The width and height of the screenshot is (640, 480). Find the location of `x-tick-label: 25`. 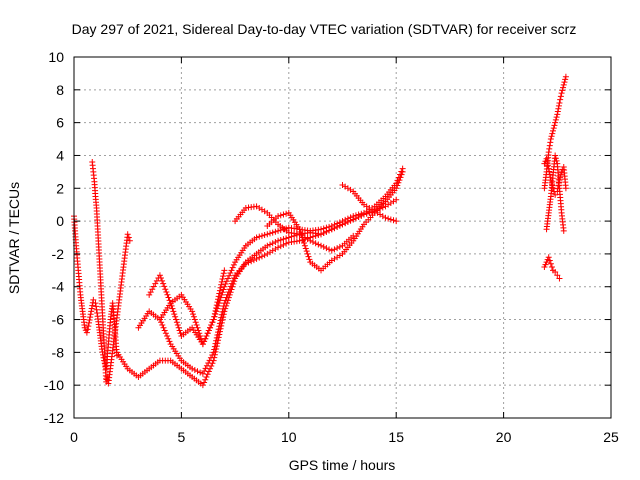

x-tick-label: 25 is located at coordinates (611, 437).